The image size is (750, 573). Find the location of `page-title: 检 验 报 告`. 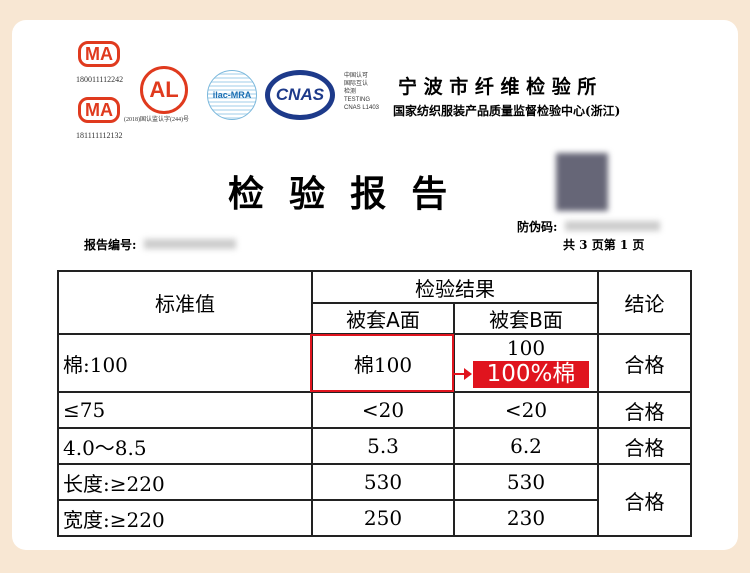

page-title: 检 验 报 告 is located at coordinates (338, 194).